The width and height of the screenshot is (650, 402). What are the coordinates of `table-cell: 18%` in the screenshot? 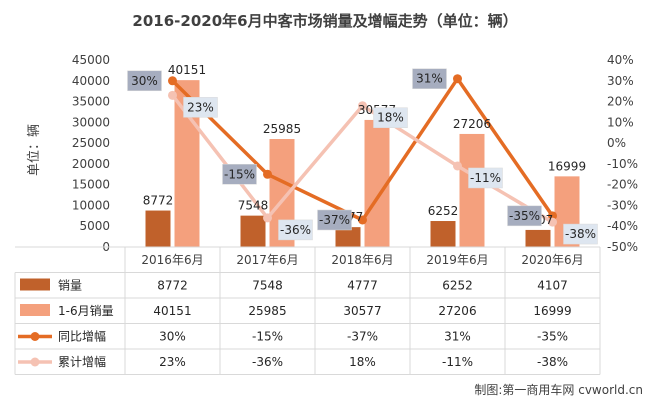 It's located at (362, 362).